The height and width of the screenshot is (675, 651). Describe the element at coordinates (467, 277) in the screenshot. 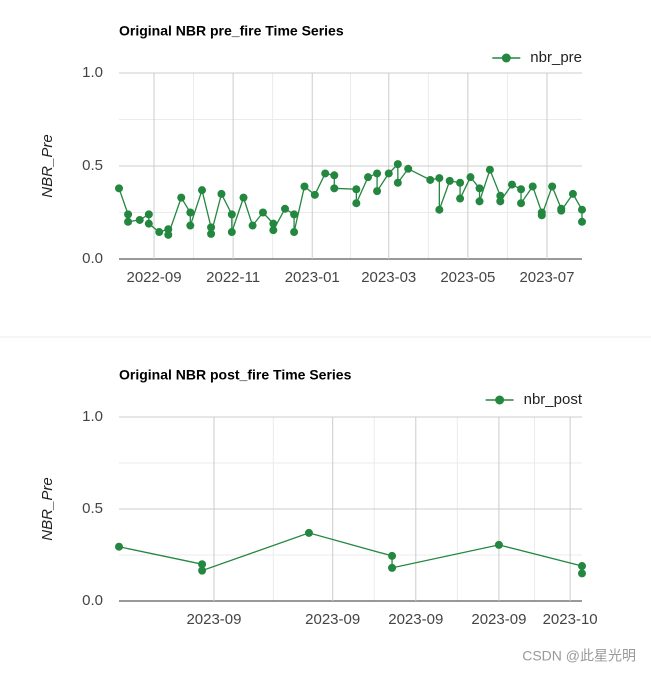

I see `x-tick-label: 2023-05` at that location.